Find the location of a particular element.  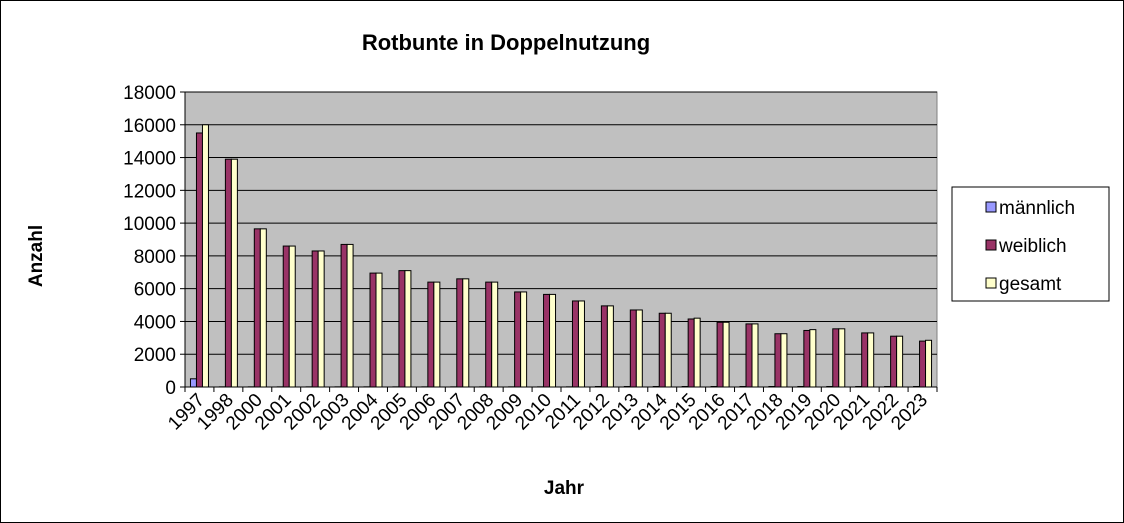

legend-label-weiblich: weiblich is located at coordinates (1032, 246).